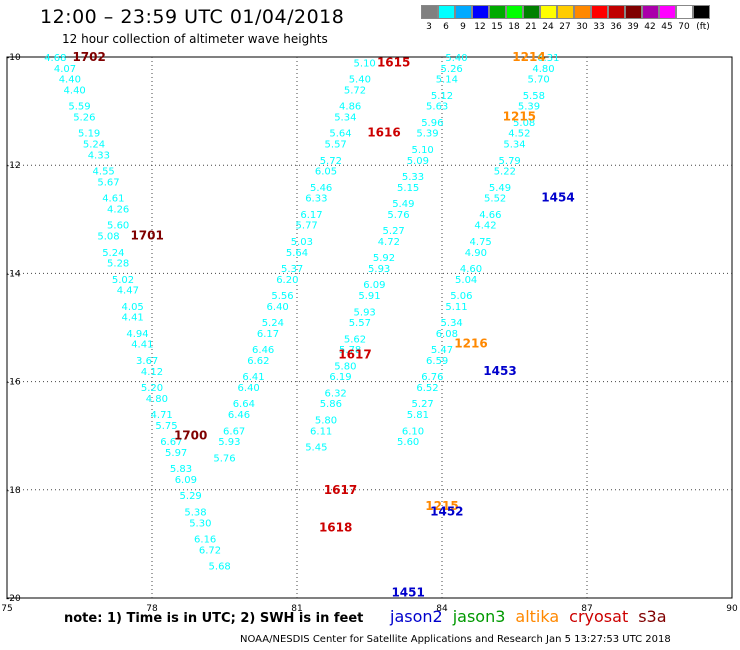 Image resolution: width=740 pixels, height=650 pixels. What do you see at coordinates (441, 506) in the screenshot?
I see `pass-time-marker: 1215` at bounding box center [441, 506].